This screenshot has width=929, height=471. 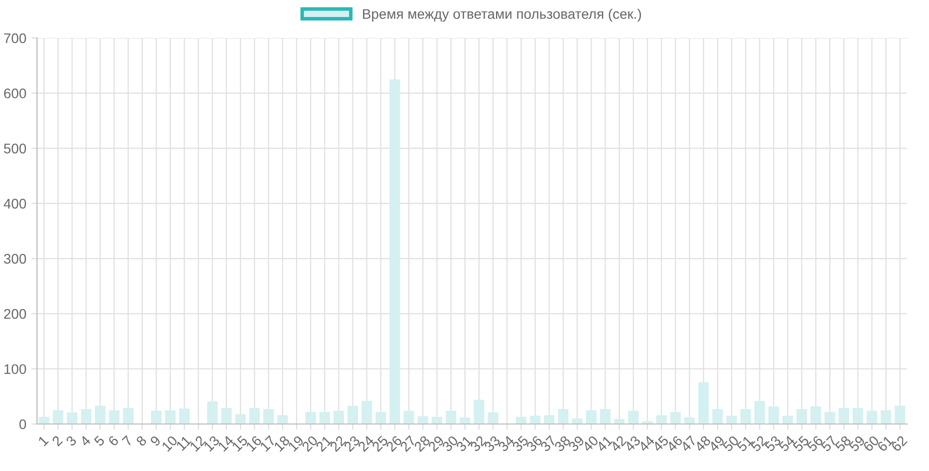 What do you see at coordinates (15, 149) in the screenshot?
I see `y-tick-label: 500` at bounding box center [15, 149].